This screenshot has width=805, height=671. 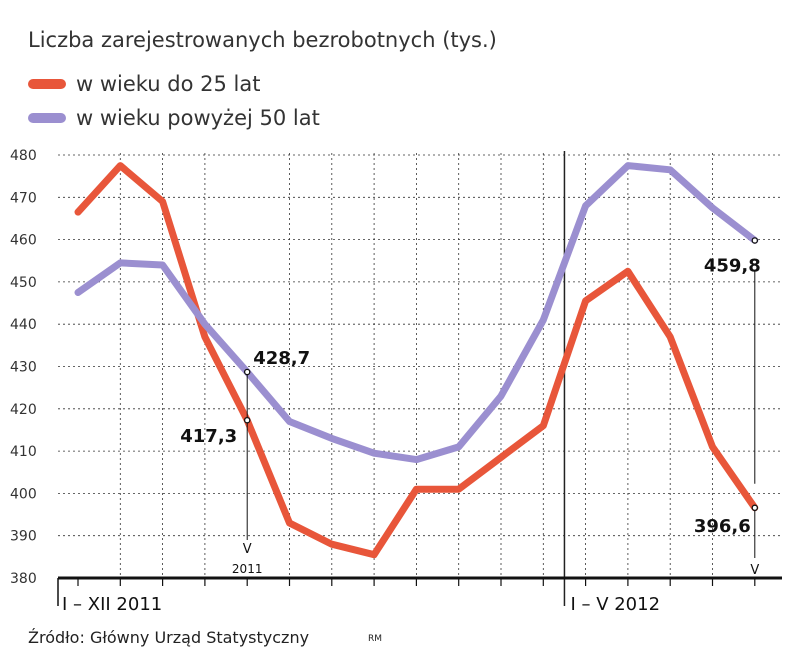 What do you see at coordinates (23, 494) in the screenshot?
I see `y-tick-label: 400` at bounding box center [23, 494].